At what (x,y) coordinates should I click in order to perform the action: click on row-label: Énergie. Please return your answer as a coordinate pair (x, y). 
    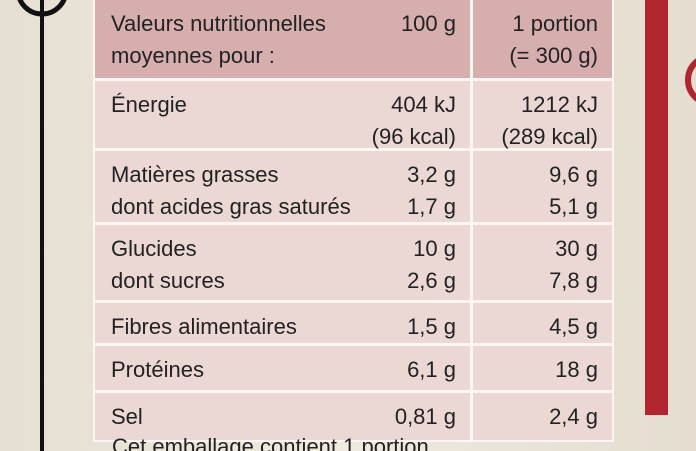
    Looking at the image, I should click on (281, 114).